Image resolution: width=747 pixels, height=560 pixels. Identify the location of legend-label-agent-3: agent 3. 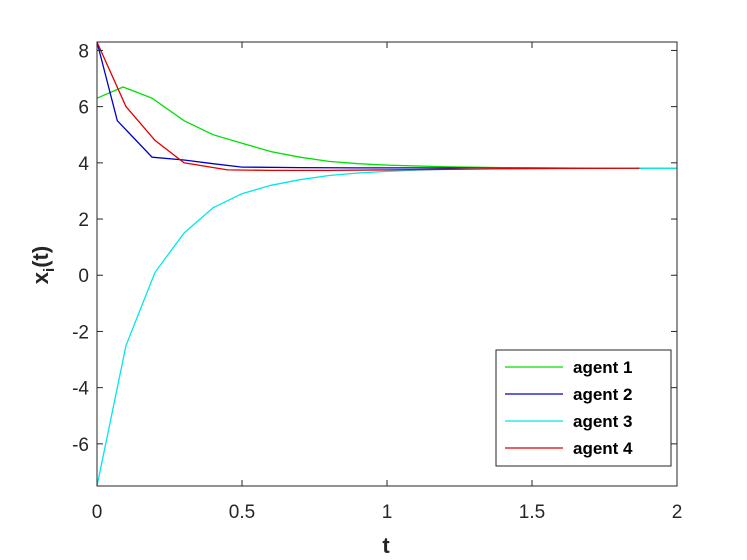
(603, 421).